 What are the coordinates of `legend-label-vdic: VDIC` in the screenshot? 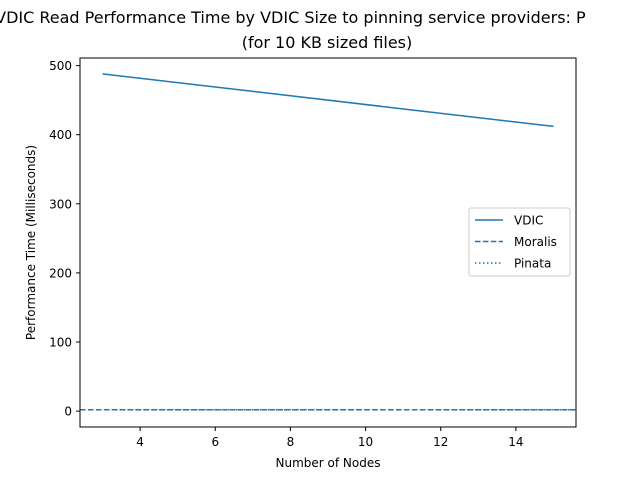 It's located at (528, 221).